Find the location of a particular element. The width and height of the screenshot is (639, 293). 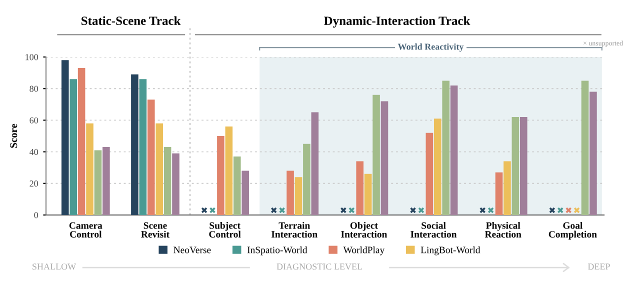

x-tick-label: Terrain Interaction is located at coordinates (294, 230).